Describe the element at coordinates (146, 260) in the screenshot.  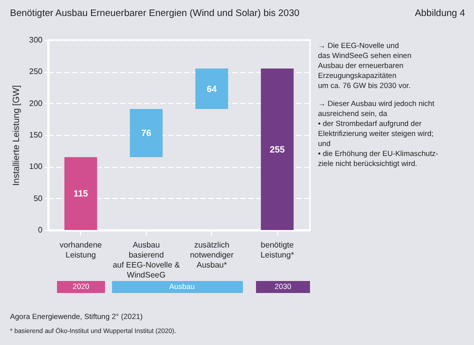
I see `x-tick-label: Ausbau basierend auf EEG-Novelle & WindSeeG` at that location.